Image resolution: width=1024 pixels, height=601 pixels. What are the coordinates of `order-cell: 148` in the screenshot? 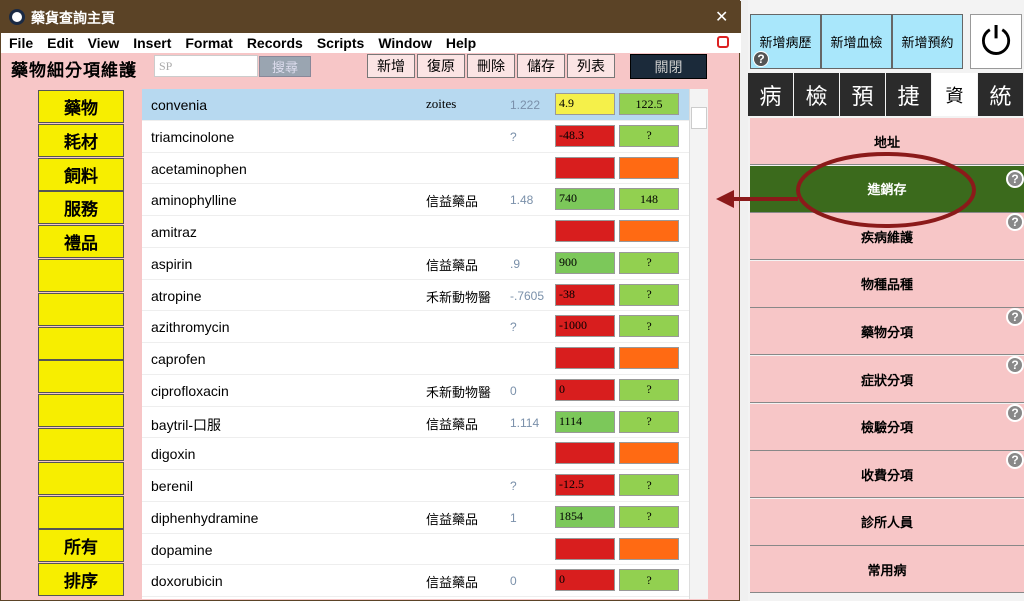 It's located at (649, 199).